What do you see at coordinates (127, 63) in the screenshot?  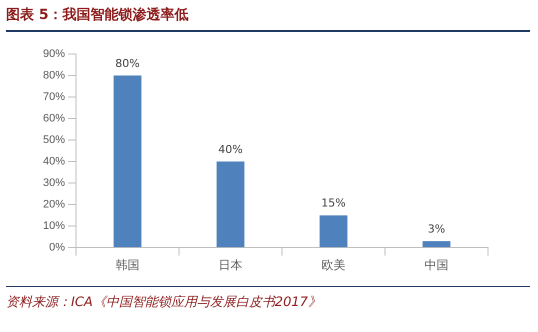 I see `data-label: 80%` at bounding box center [127, 63].